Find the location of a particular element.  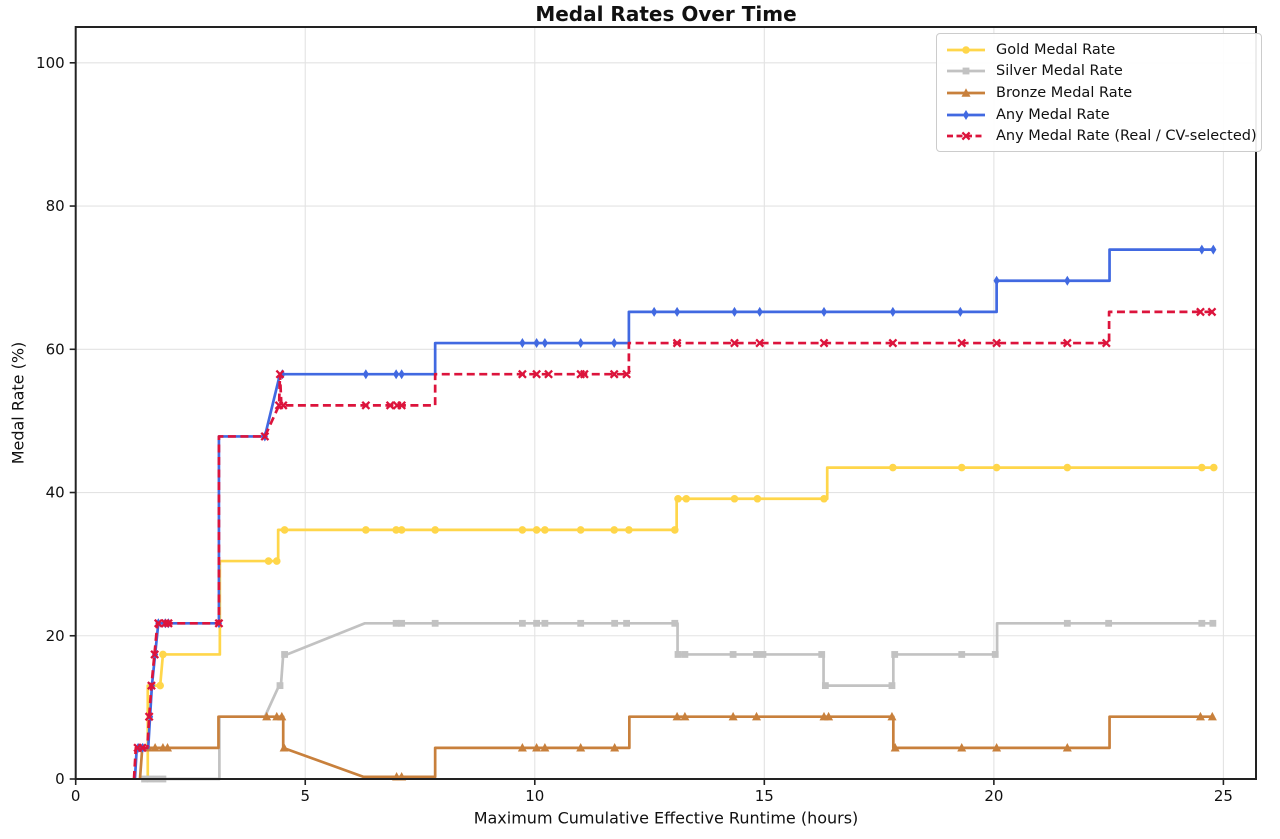

y-tick-label: 100 is located at coordinates (50, 63).